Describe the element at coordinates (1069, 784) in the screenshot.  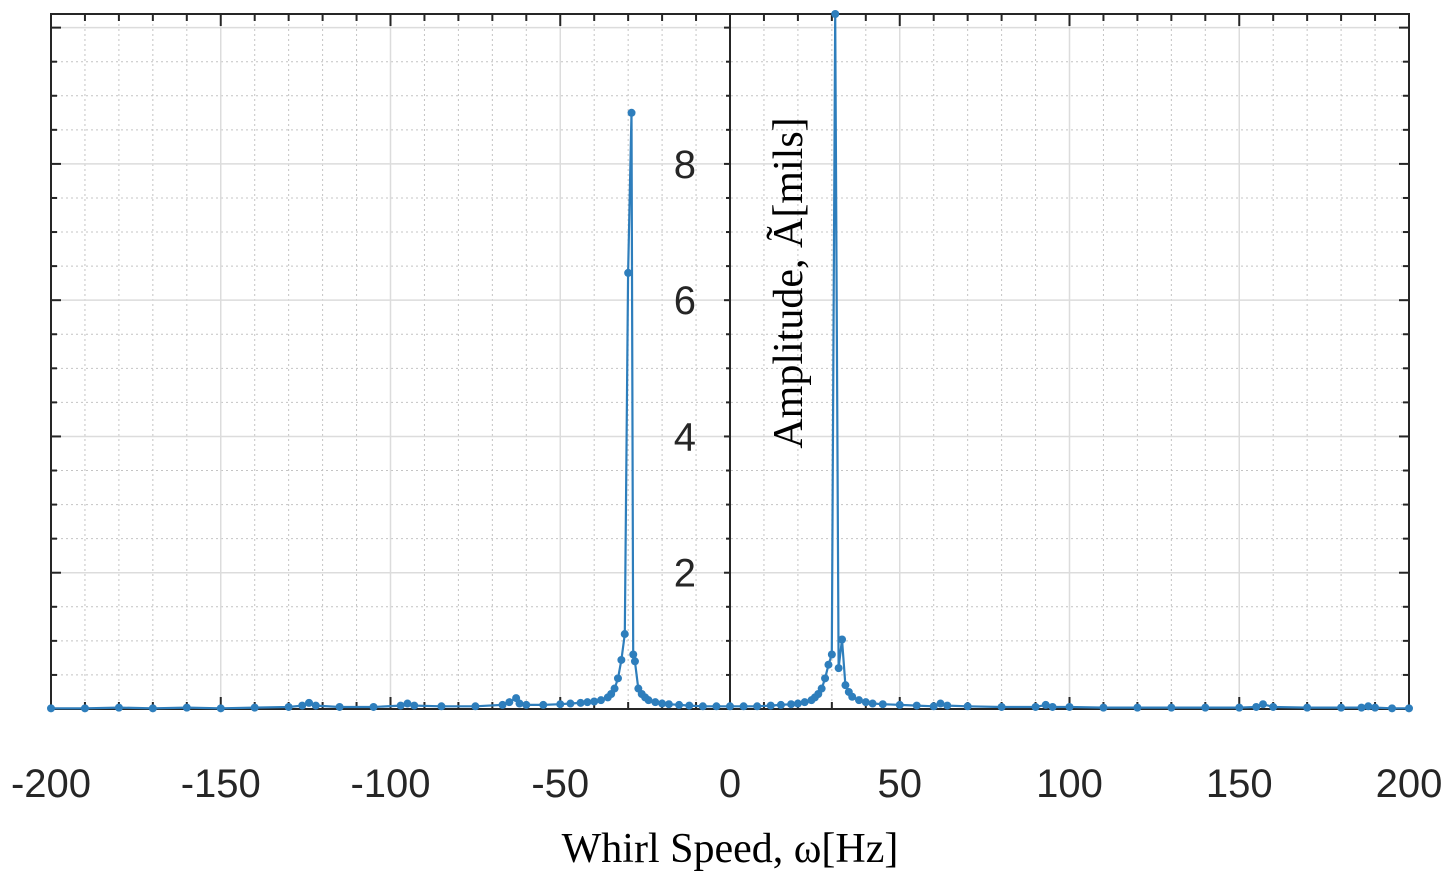
I see `x-tick-label: 100` at that location.